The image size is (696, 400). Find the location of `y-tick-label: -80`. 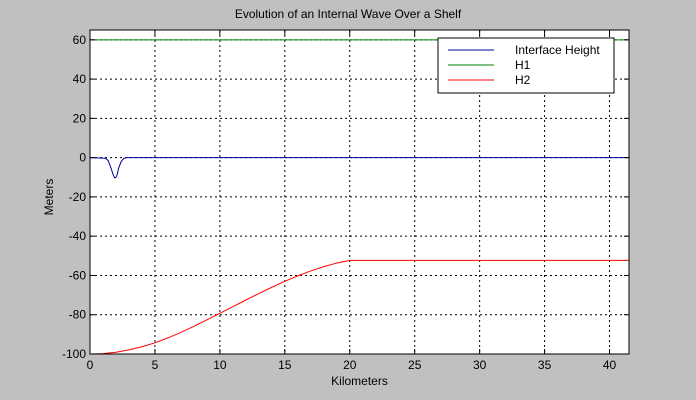

y-tick-label: -80 is located at coordinates (78, 315).